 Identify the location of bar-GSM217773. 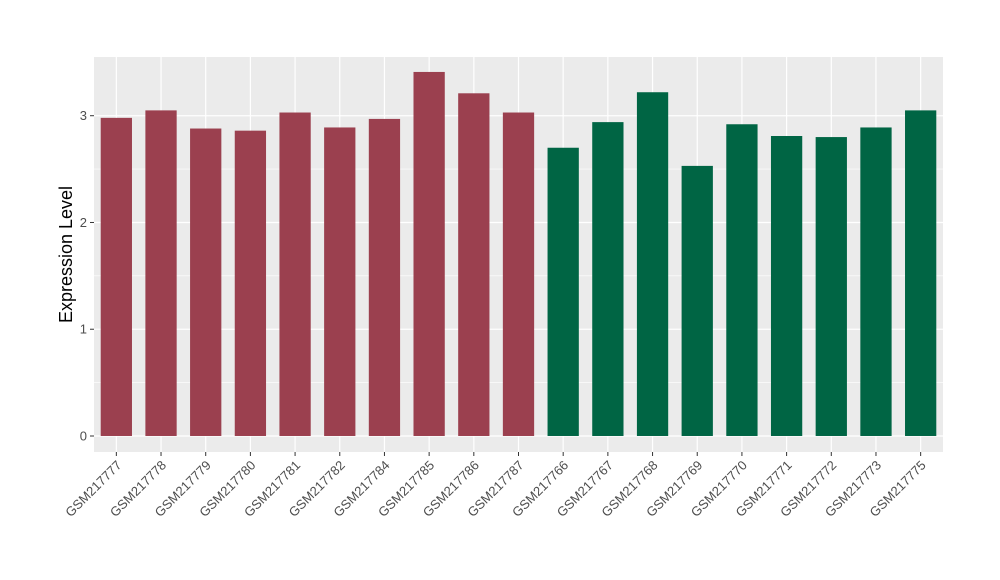
(876, 281).